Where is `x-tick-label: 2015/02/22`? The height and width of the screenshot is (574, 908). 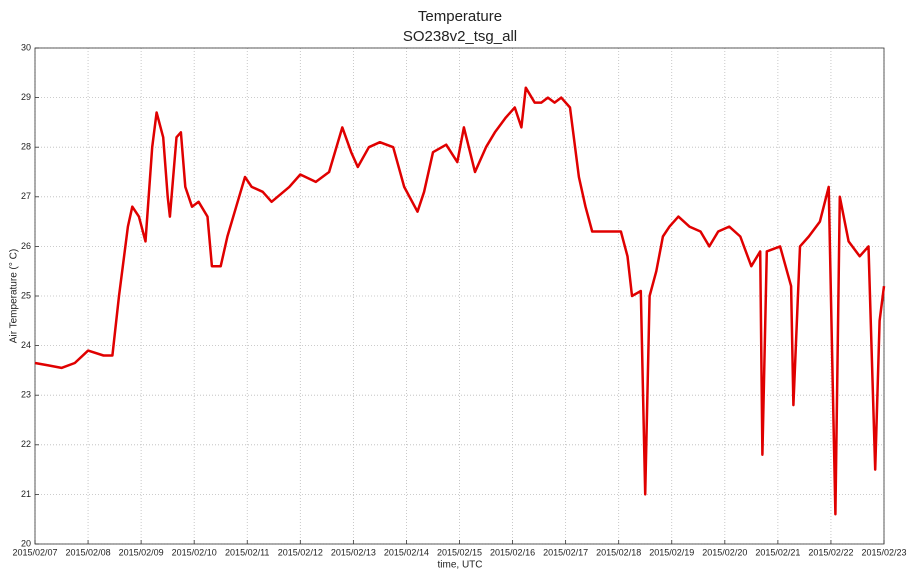
x-tick-label: 2015/02/22 is located at coordinates (830, 552).